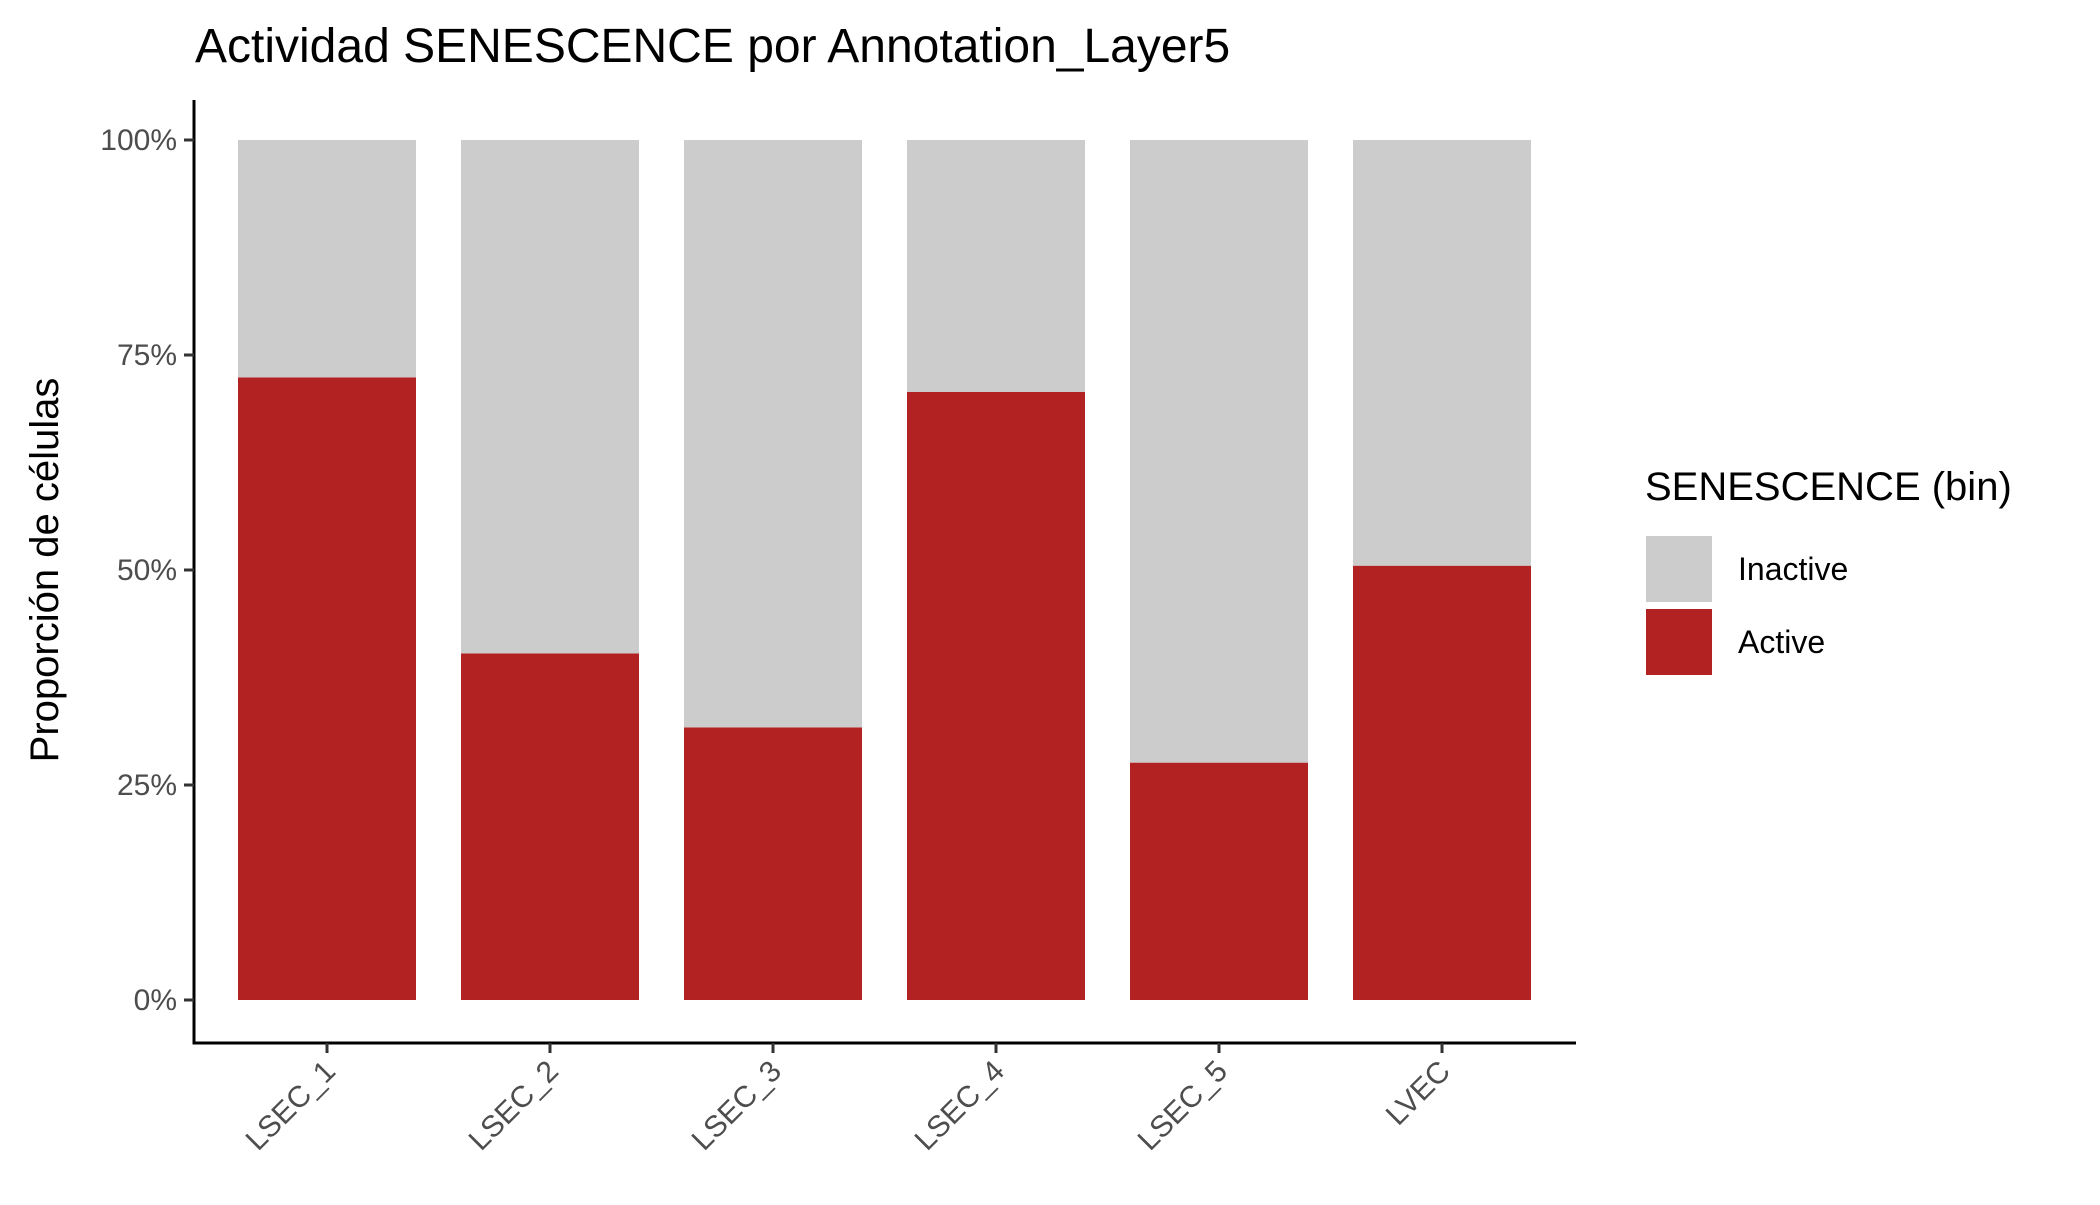  Describe the element at coordinates (737, 1106) in the screenshot. I see `x-tick-label: LSEC_3` at that location.